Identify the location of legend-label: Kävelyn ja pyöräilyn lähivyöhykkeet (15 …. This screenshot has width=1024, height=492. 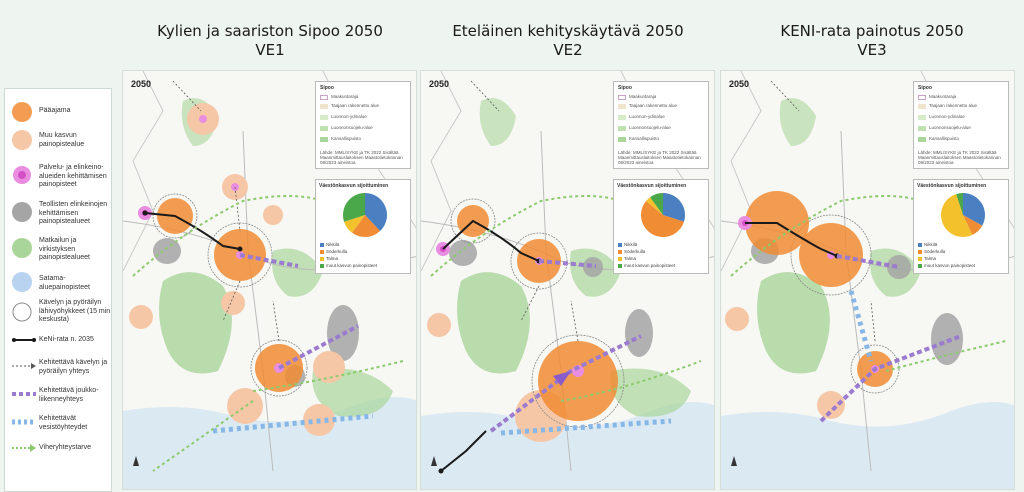
(75, 311).